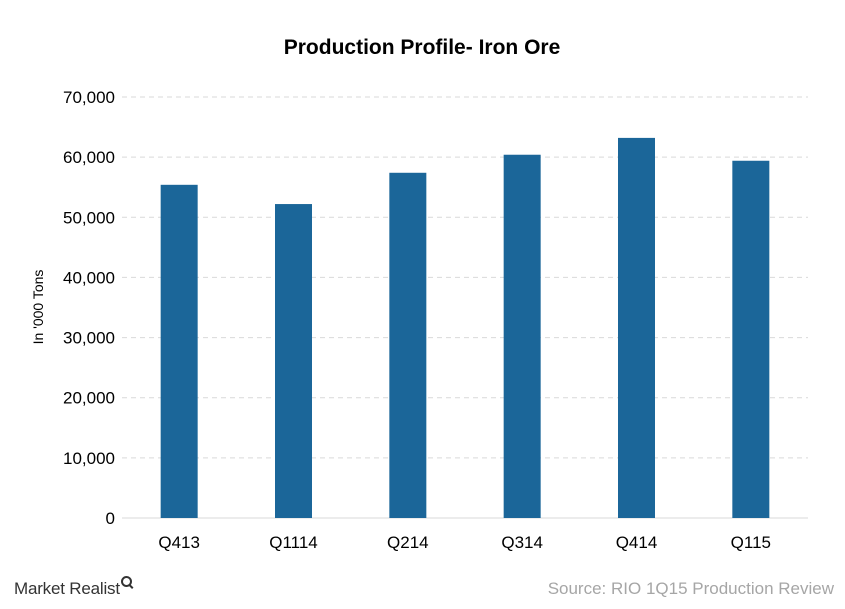 Image resolution: width=845 pixels, height=609 pixels. I want to click on x-tick-label: Q214, so click(408, 542).